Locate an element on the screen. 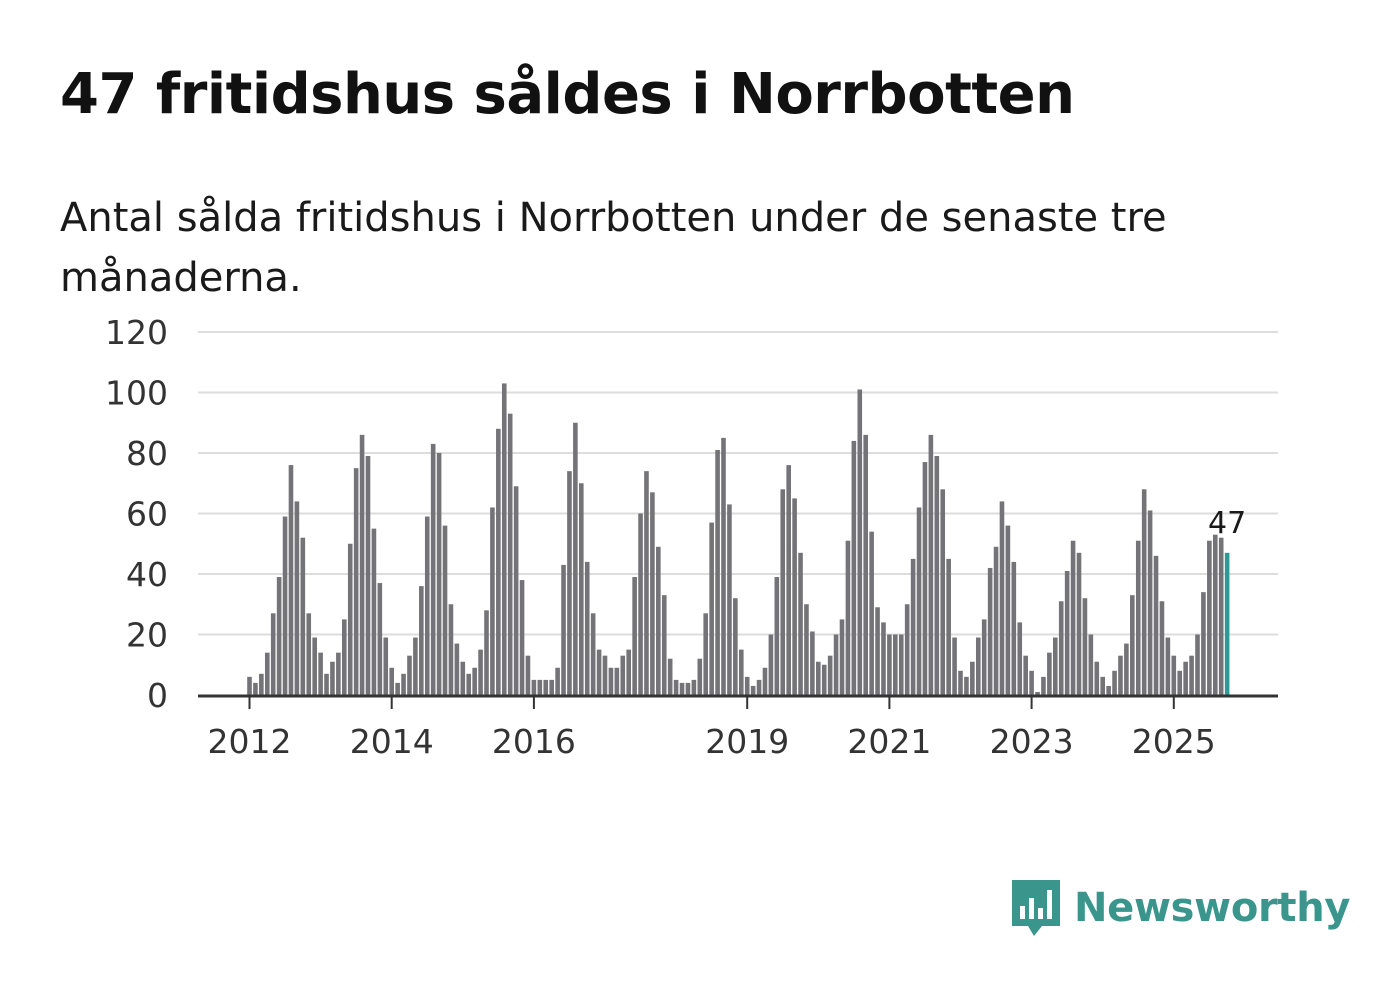 The width and height of the screenshot is (1382, 999). bar-chart-bubble-icon is located at coordinates (1036, 908).